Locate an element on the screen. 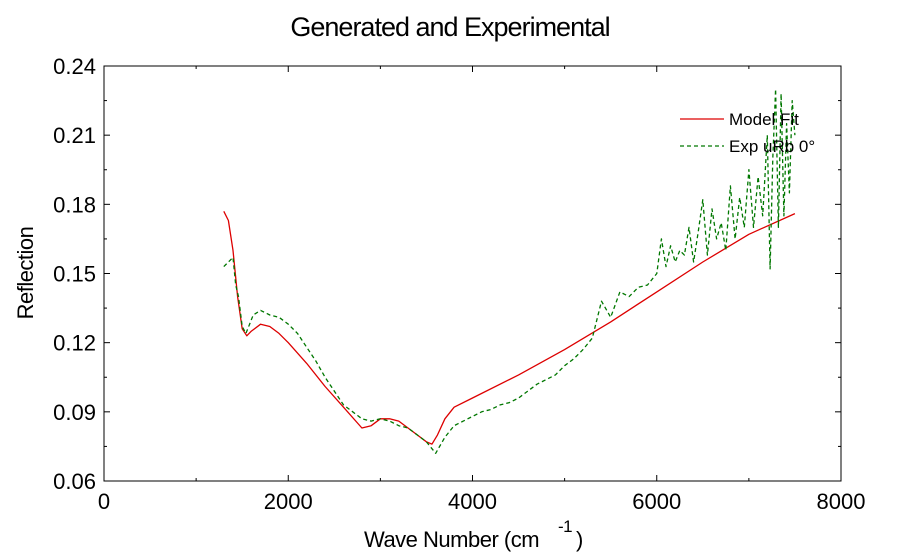 The image size is (903, 557). x-axis-label-suffix: ) is located at coordinates (579, 539).